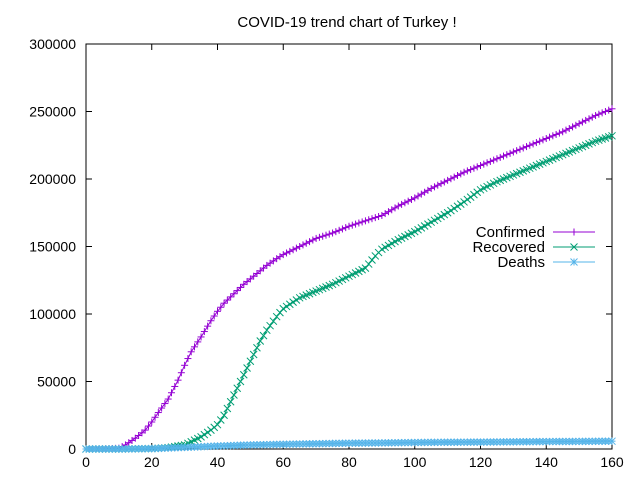 This screenshot has width=640, height=480. I want to click on legend-label: Recovered, so click(508, 247).